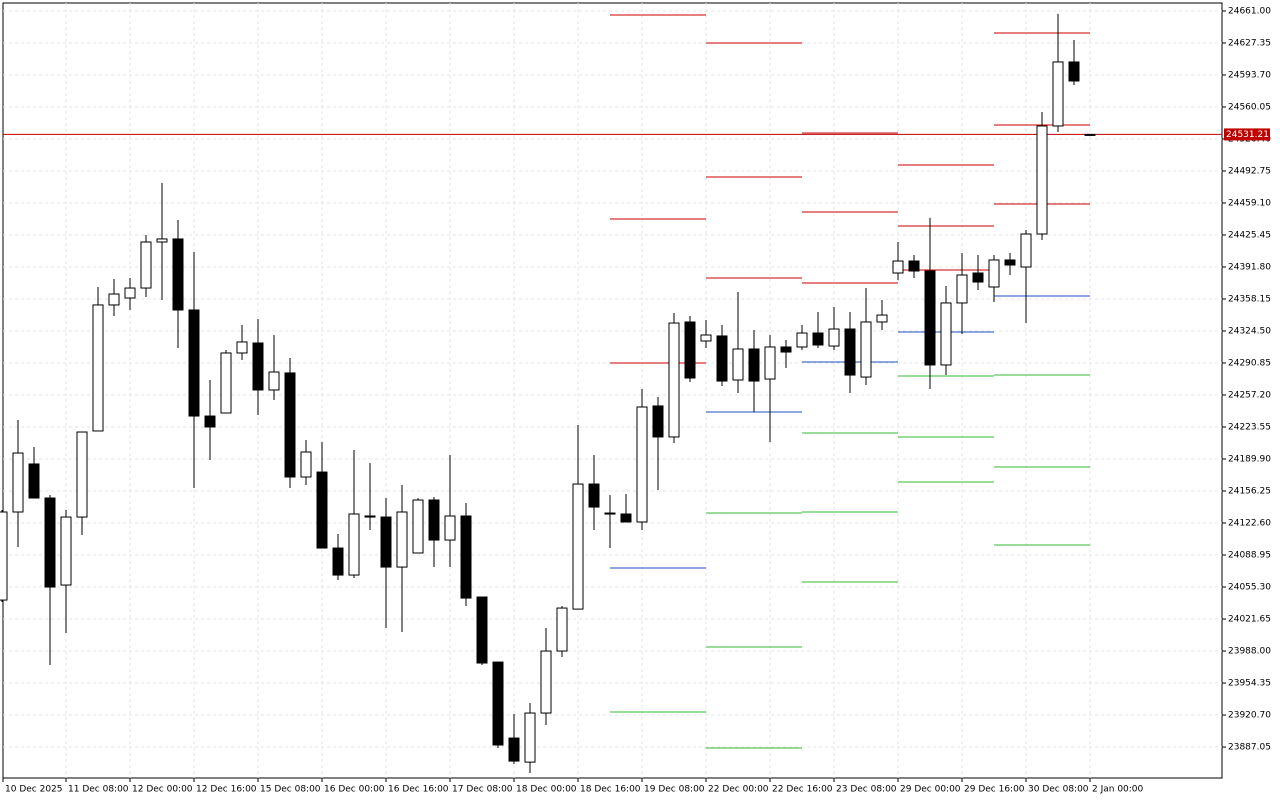  Describe the element at coordinates (1249, 75) in the screenshot. I see `y-tick-label: 24593.70` at that location.